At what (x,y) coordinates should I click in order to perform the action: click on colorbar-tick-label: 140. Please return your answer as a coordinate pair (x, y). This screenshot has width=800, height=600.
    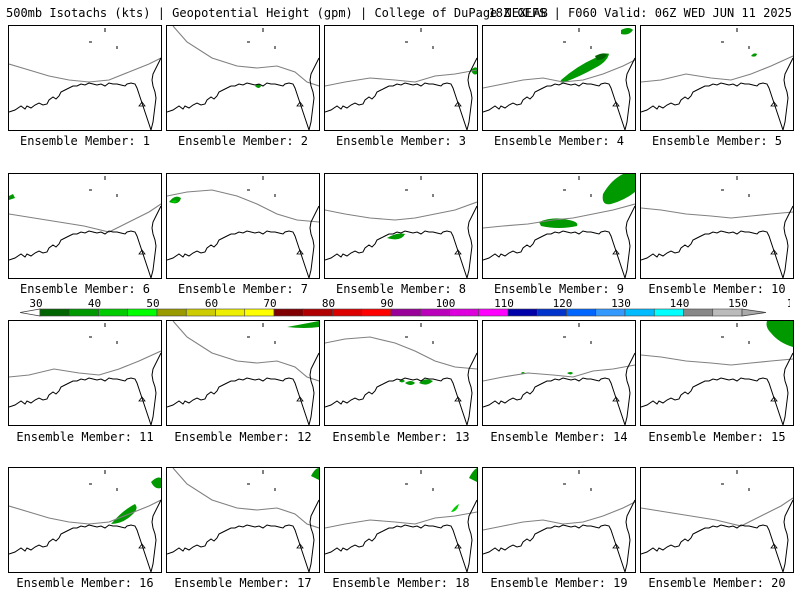
    Looking at the image, I should click on (680, 303).